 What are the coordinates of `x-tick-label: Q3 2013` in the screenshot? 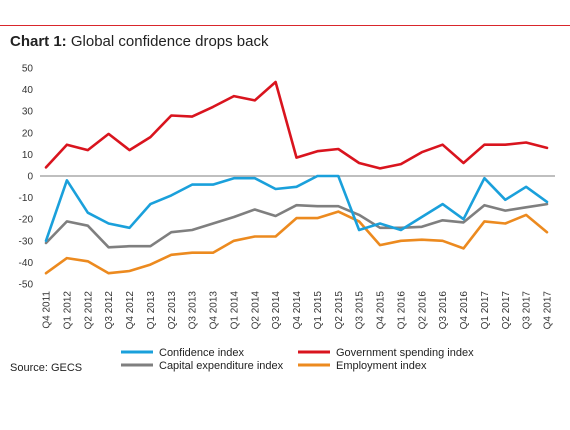 It's located at (193, 310).